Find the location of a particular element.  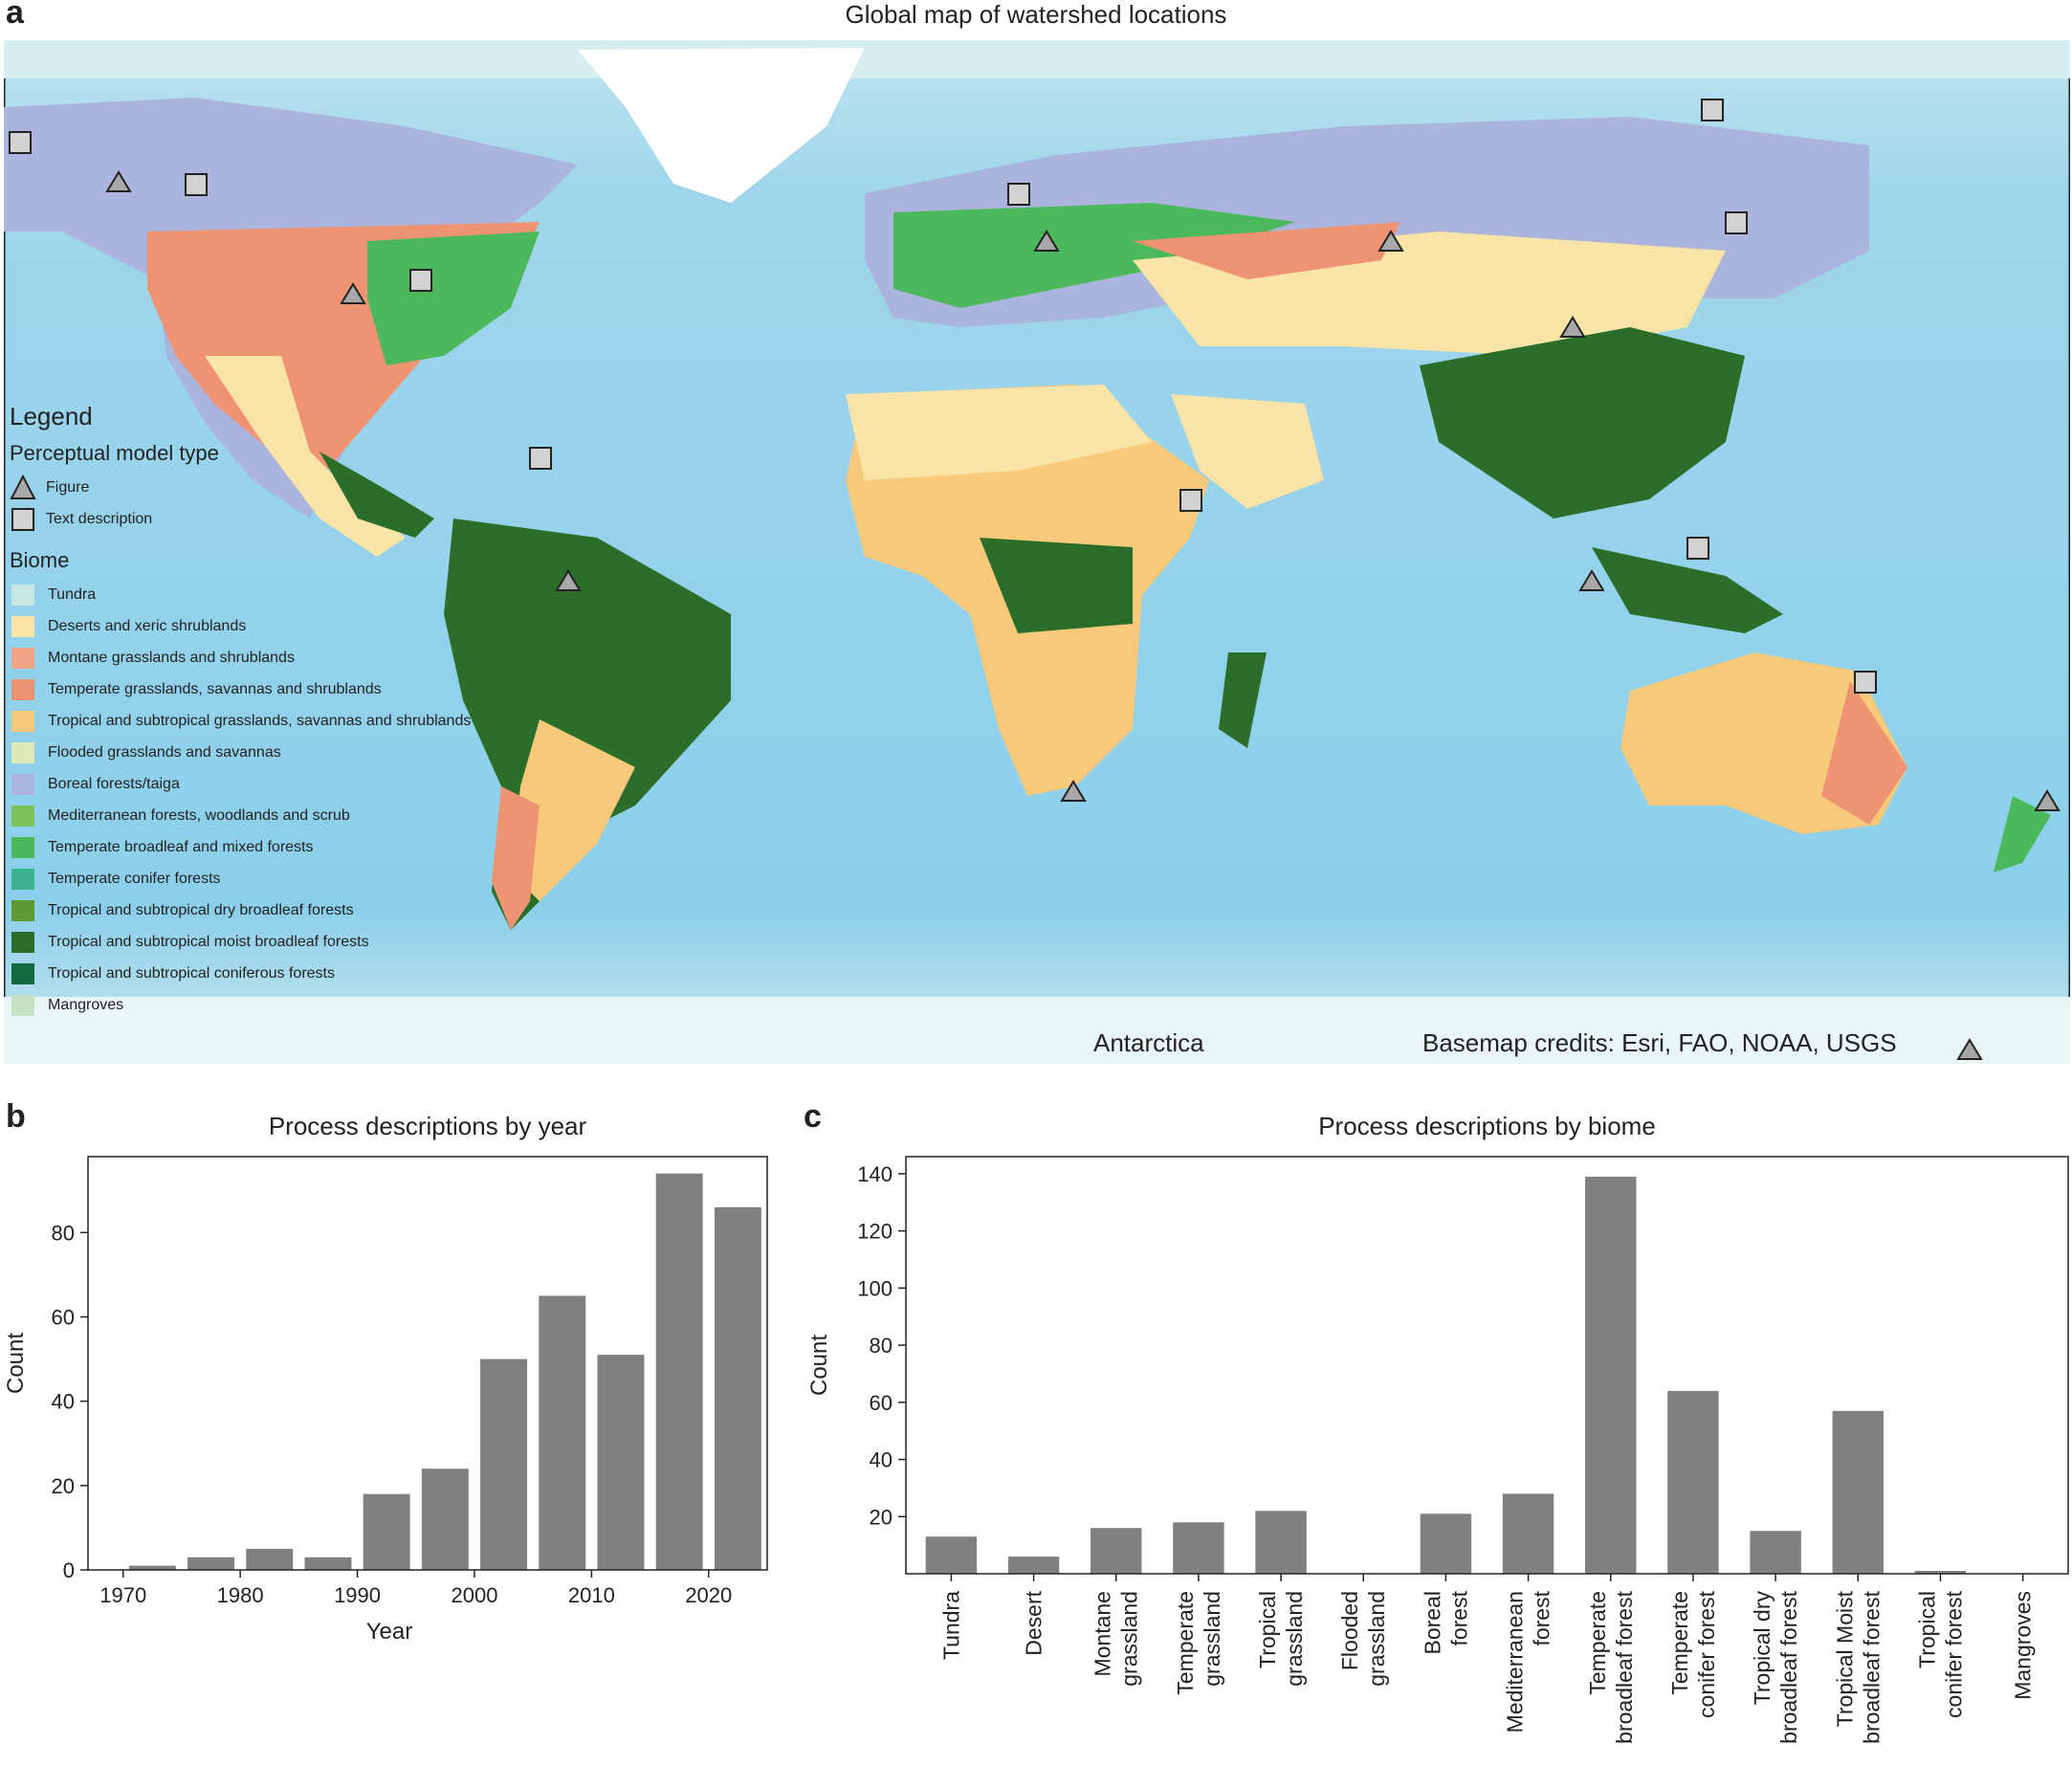

x-tick-label: Boreal is located at coordinates (1432, 1622).